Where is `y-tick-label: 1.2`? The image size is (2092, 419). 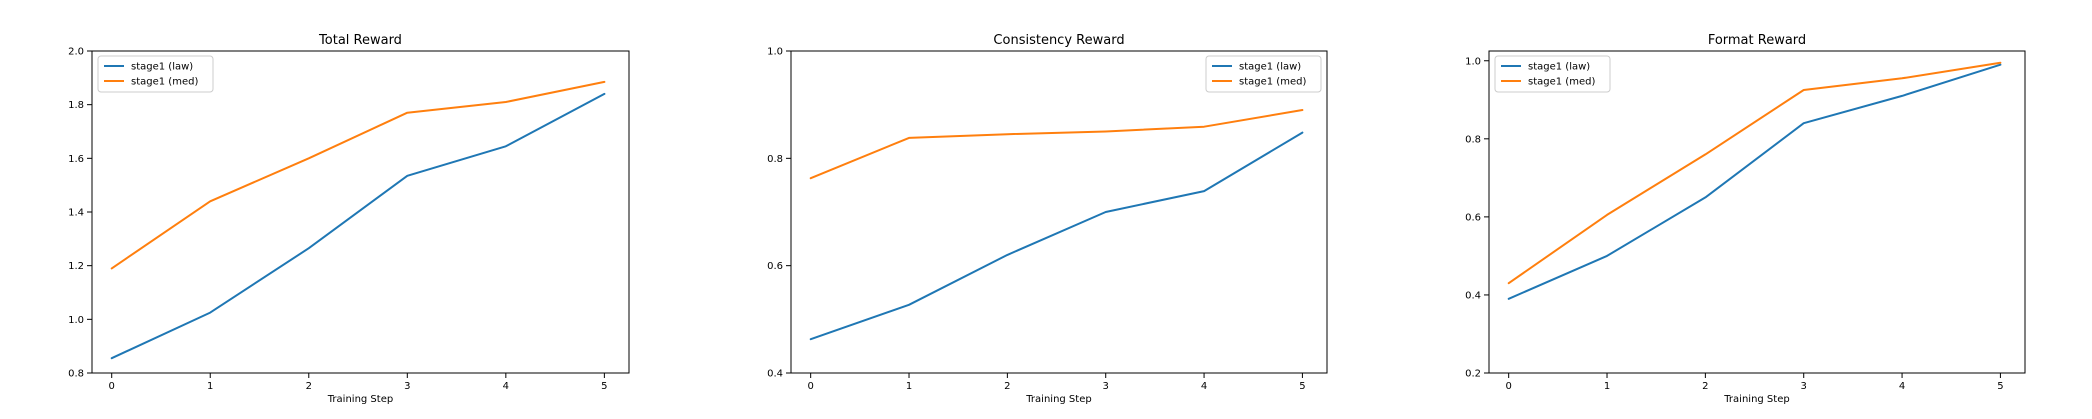 y-tick-label: 1.2 is located at coordinates (76, 266).